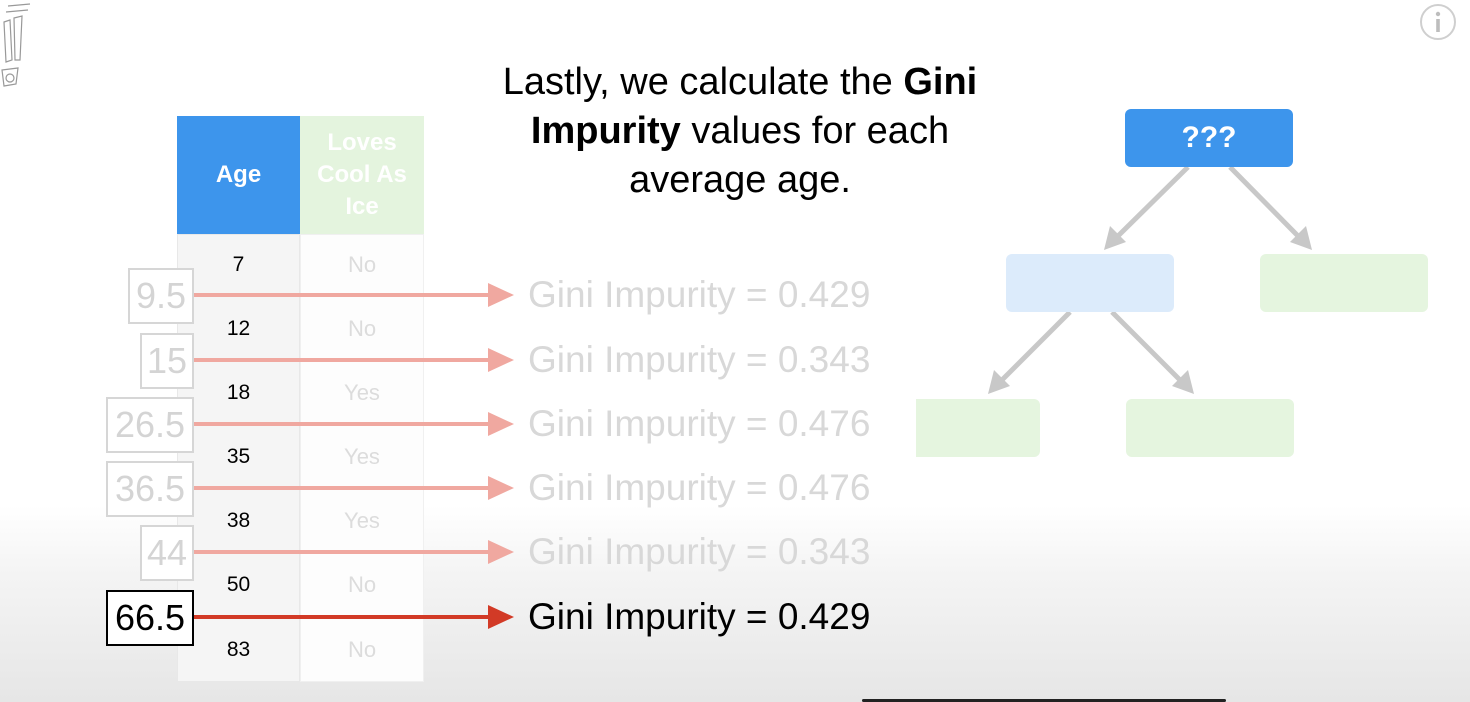 This screenshot has height=702, width=1470. What do you see at coordinates (1438, 22) in the screenshot?
I see `info-icon` at bounding box center [1438, 22].